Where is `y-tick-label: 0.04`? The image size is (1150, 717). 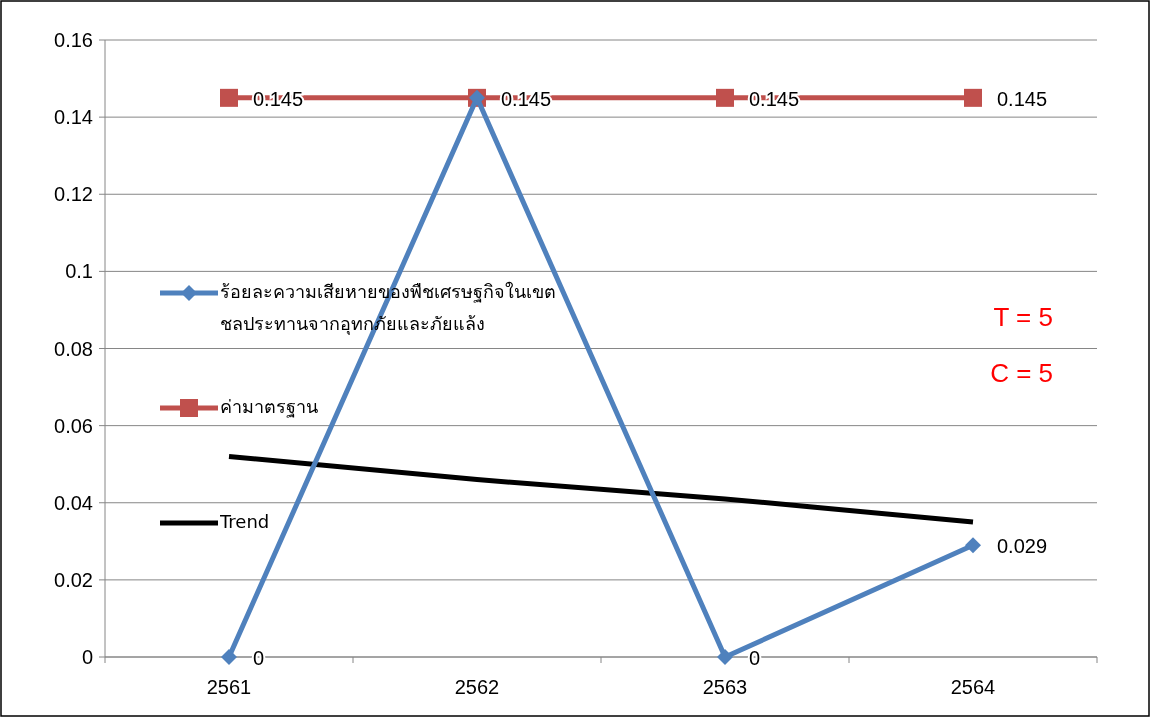 y-tick-label: 0.04 is located at coordinates (73, 502).